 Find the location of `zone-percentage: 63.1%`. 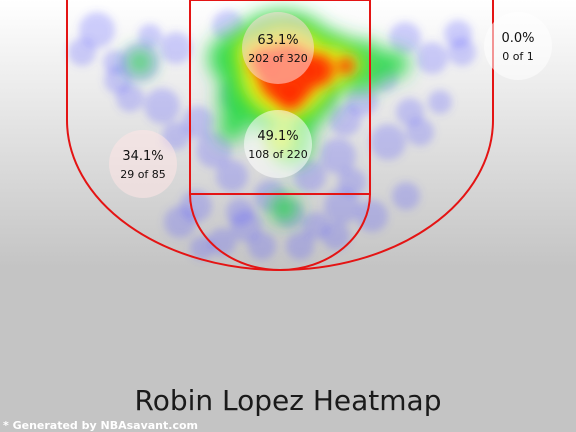

zone-percentage: 63.1% is located at coordinates (277, 40).